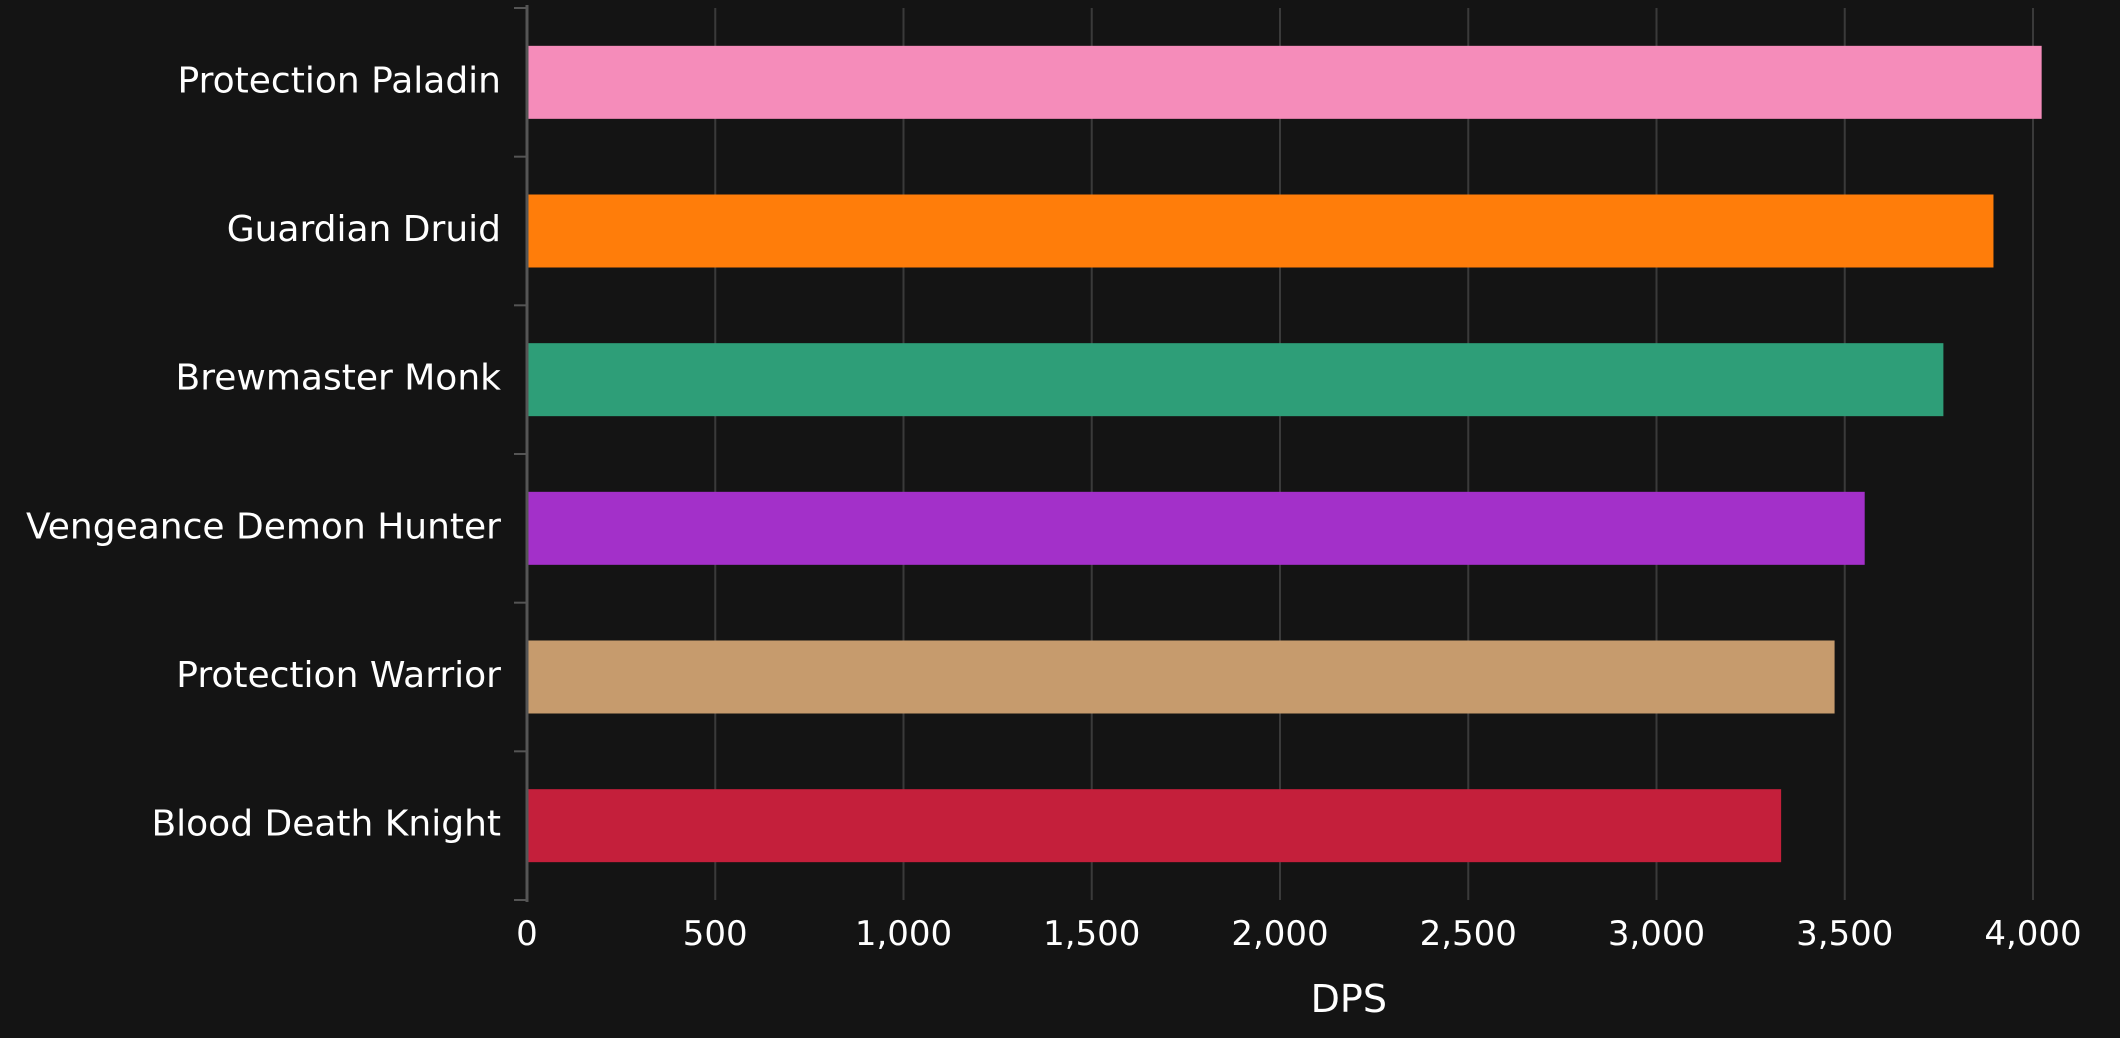 The image size is (2120, 1038). What do you see at coordinates (338, 675) in the screenshot?
I see `y-tick-label: Protection Warrior` at bounding box center [338, 675].